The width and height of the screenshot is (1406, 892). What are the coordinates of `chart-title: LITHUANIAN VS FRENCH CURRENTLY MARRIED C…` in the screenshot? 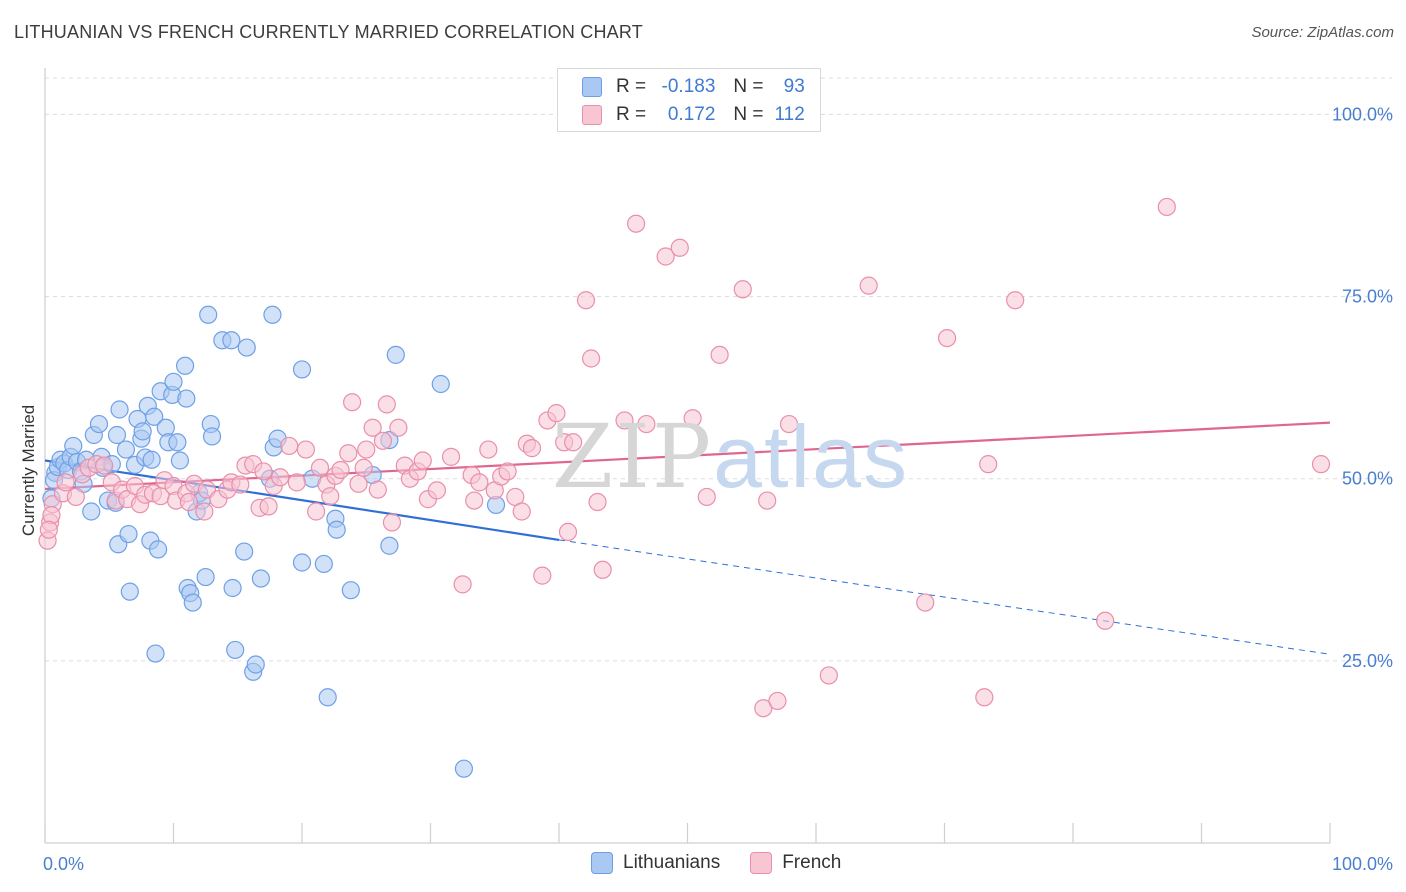 It's located at (328, 32).